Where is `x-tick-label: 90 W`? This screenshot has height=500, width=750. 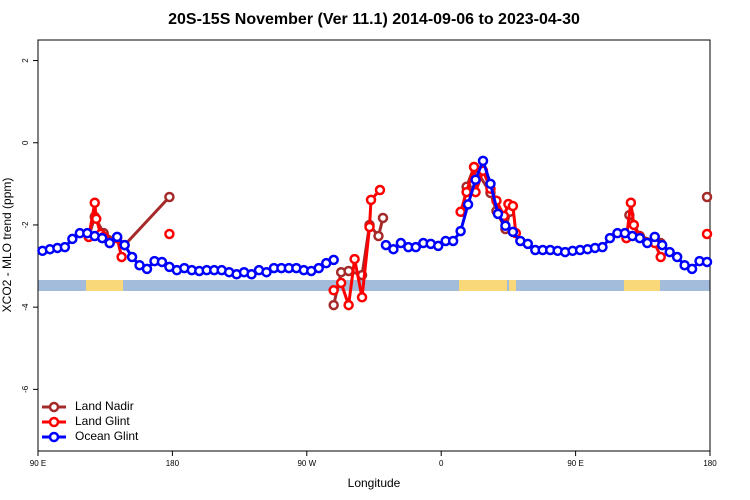 x-tick-label: 90 W is located at coordinates (306, 463).